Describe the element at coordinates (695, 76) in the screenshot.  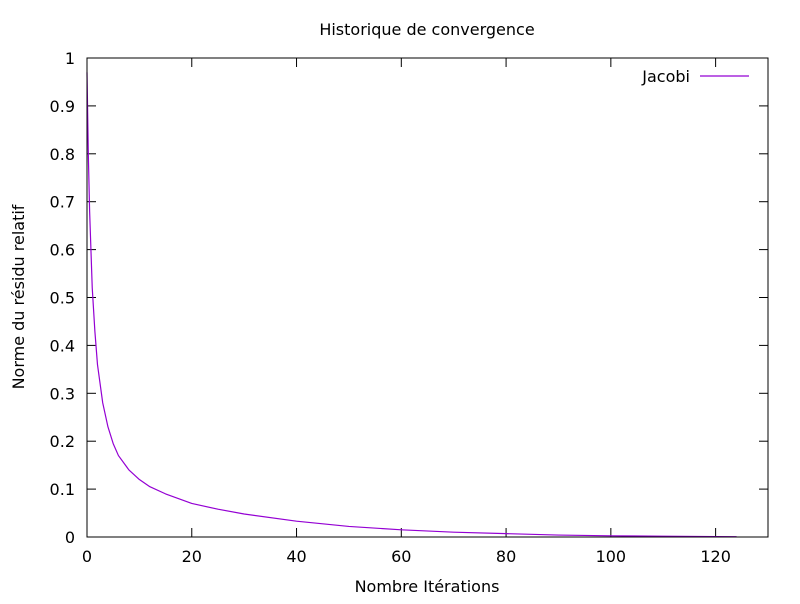
I see `legend: Jacobi` at that location.